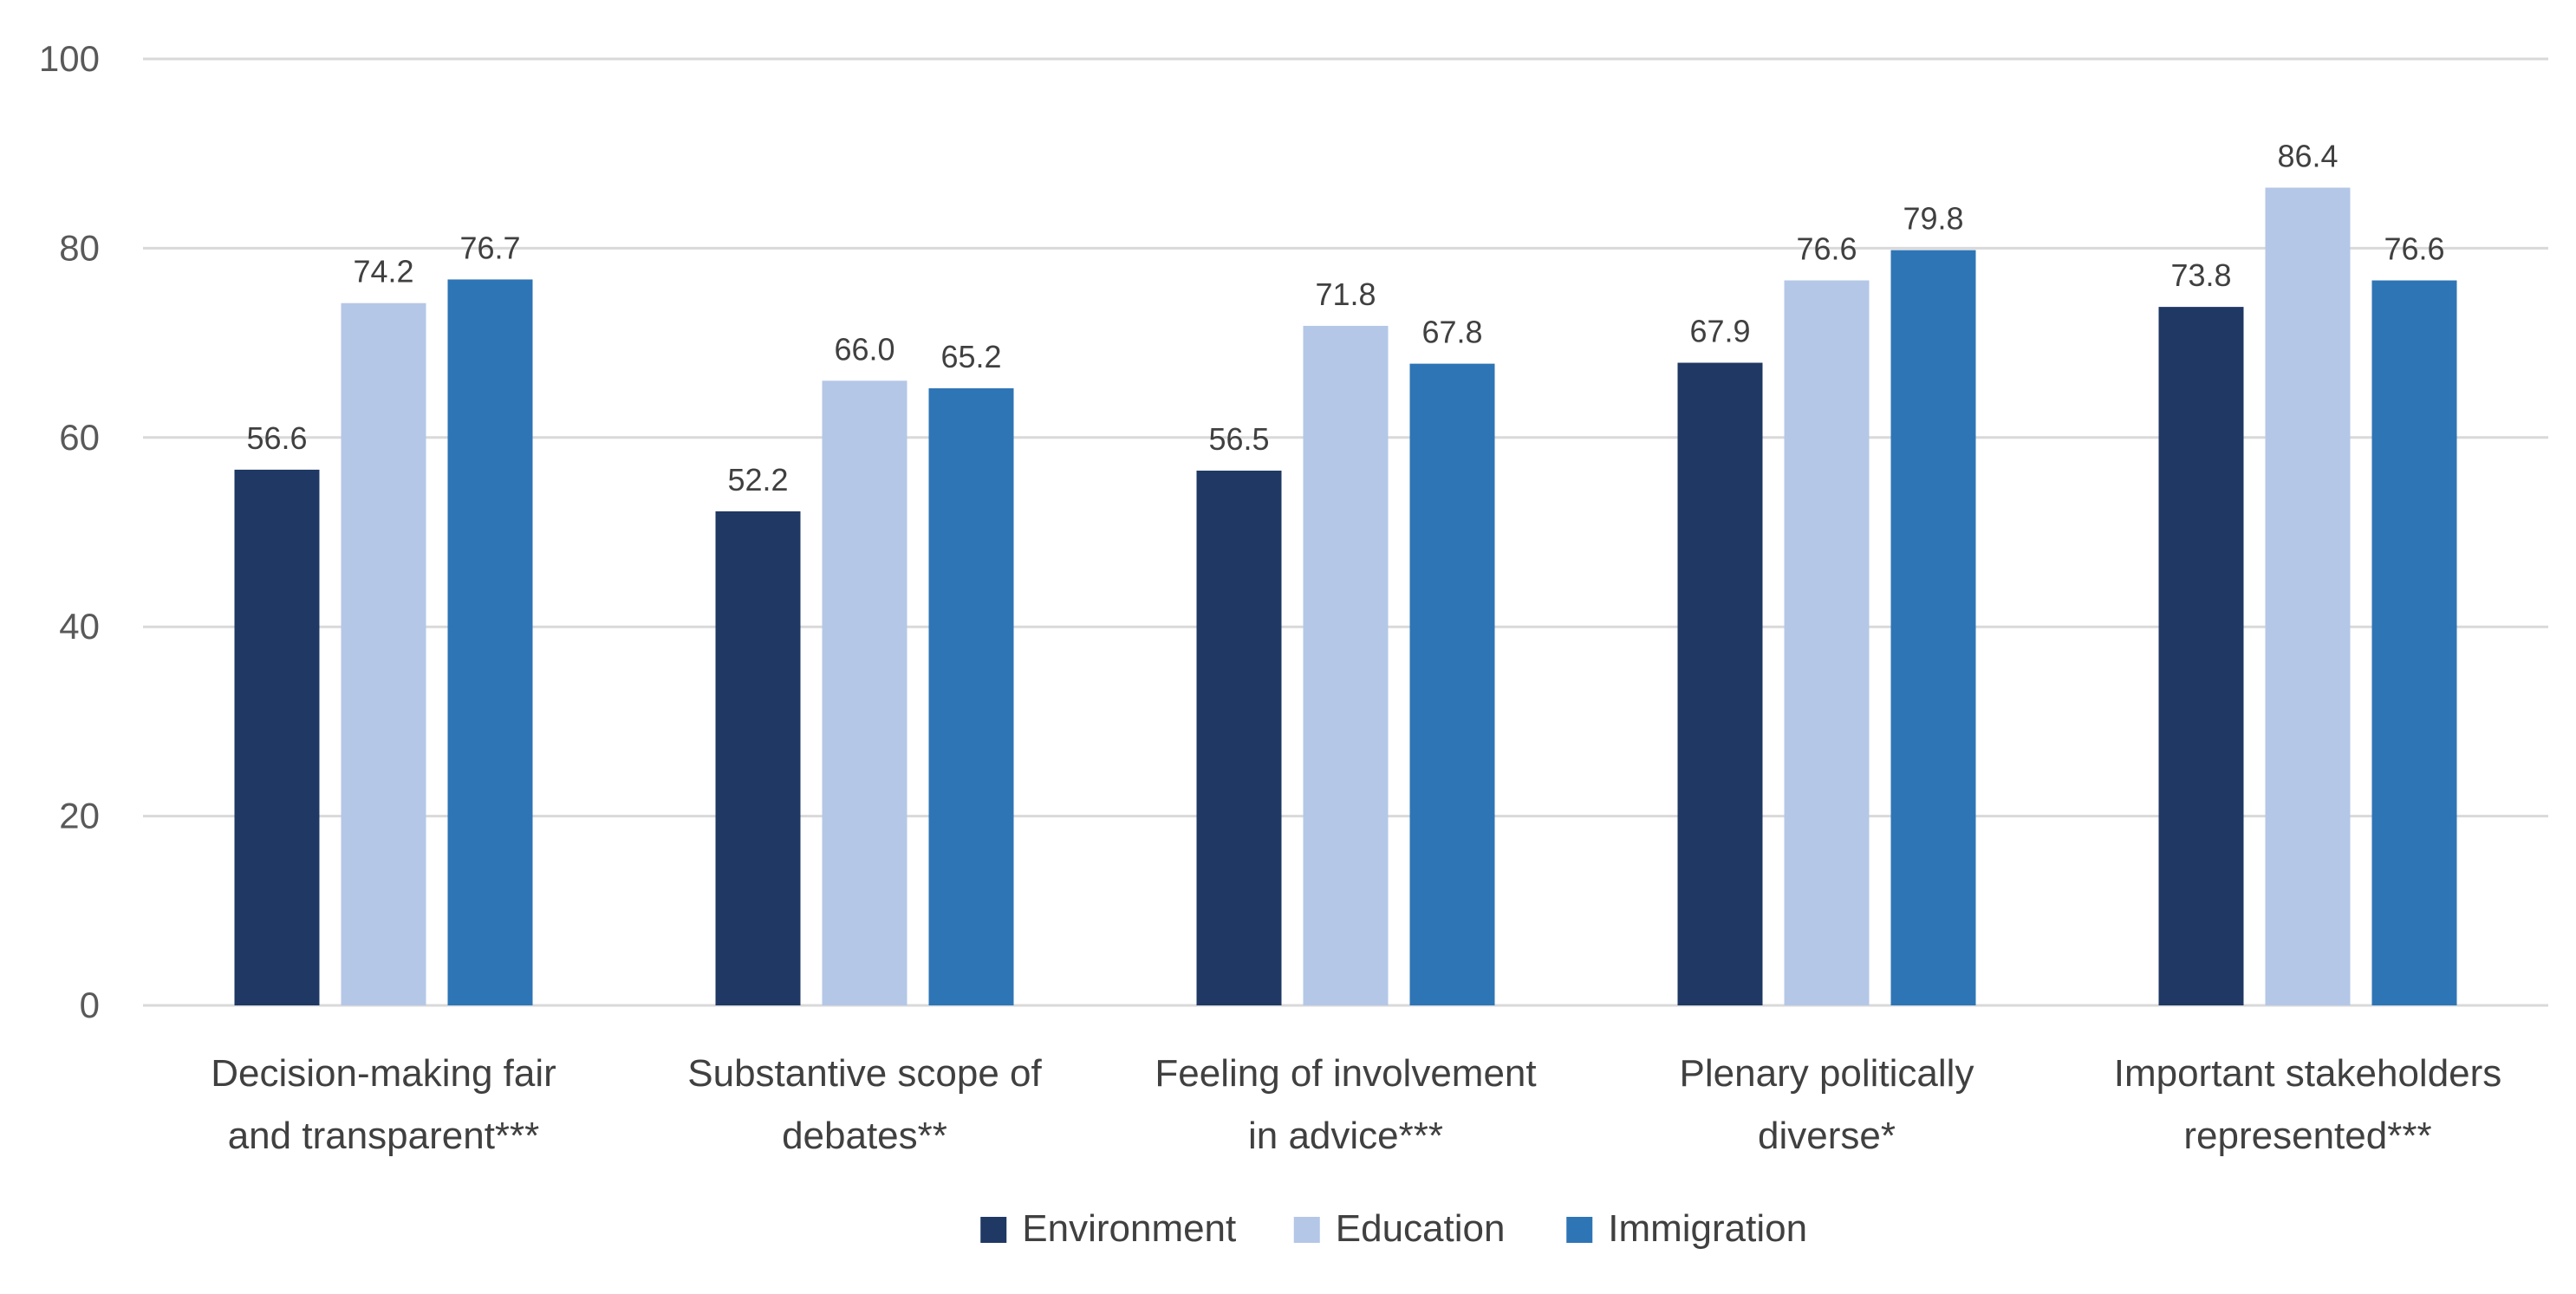 The height and width of the screenshot is (1294, 2576). I want to click on data-label: 74.2, so click(383, 271).